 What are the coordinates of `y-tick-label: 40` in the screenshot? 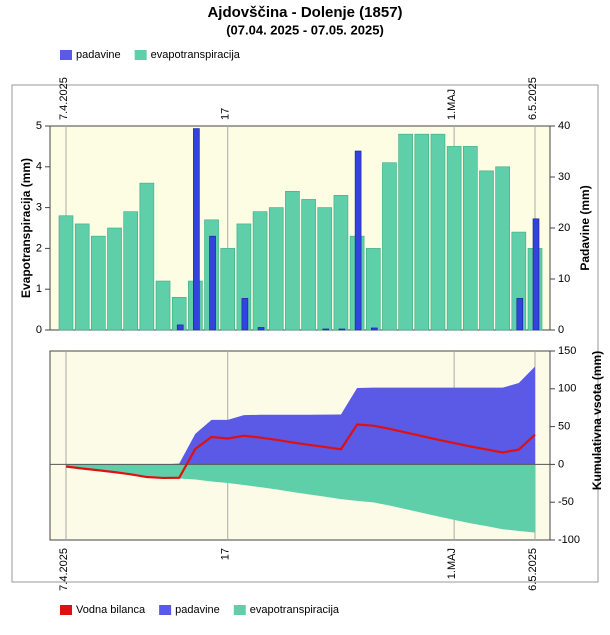 It's located at (564, 126).